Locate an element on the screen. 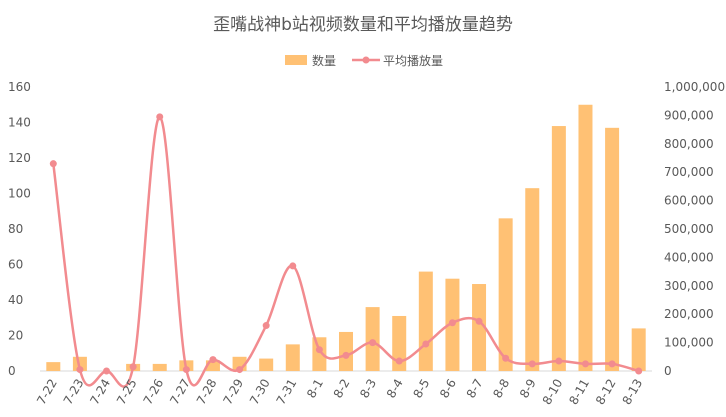  y2-tick-label: 200,000 is located at coordinates (689, 314).